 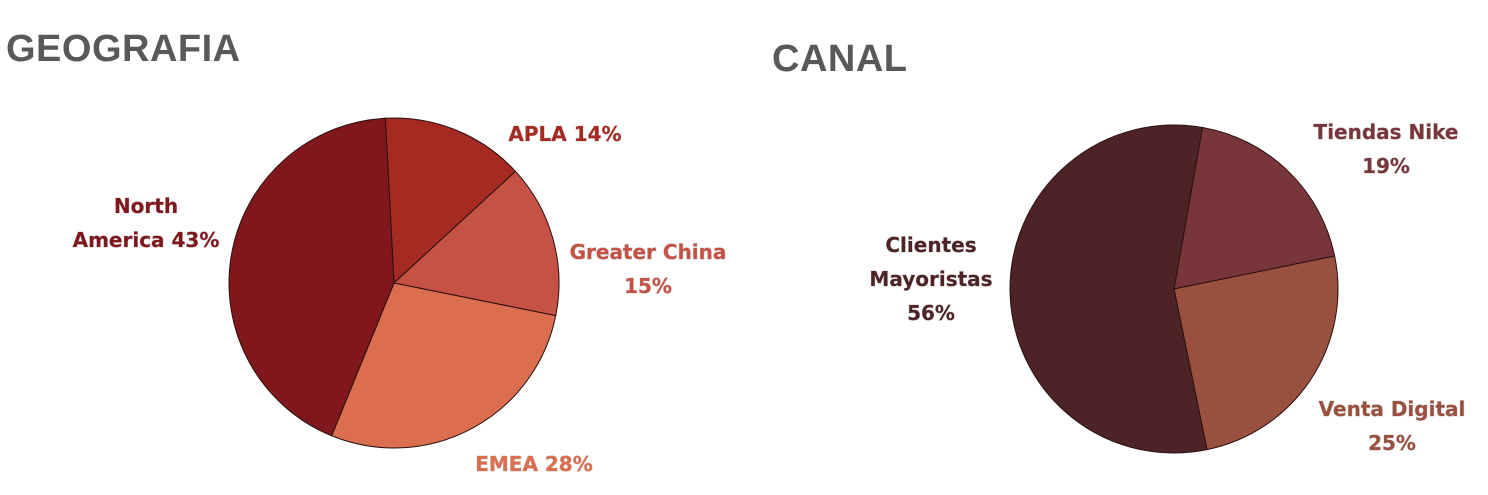 I want to click on geografia-label-line: North, so click(x=146, y=206).